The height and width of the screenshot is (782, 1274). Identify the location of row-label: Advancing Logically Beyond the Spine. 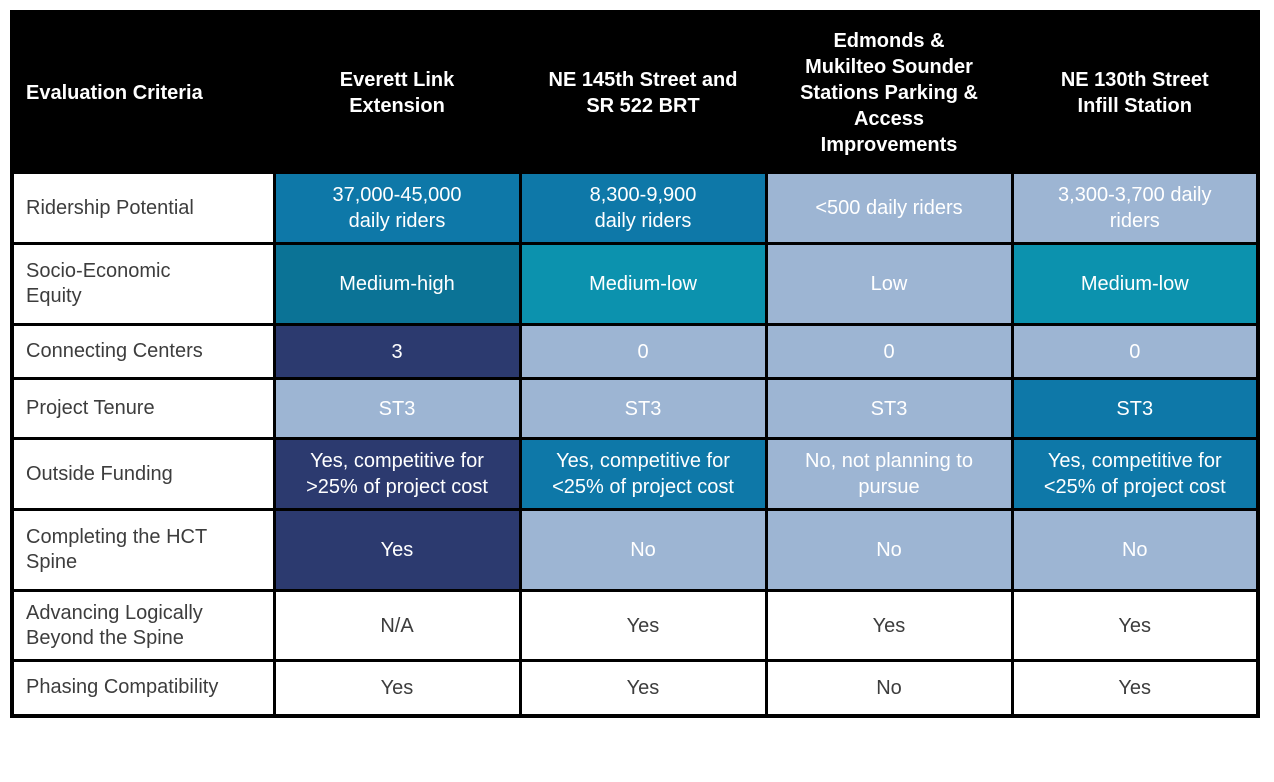
(143, 625).